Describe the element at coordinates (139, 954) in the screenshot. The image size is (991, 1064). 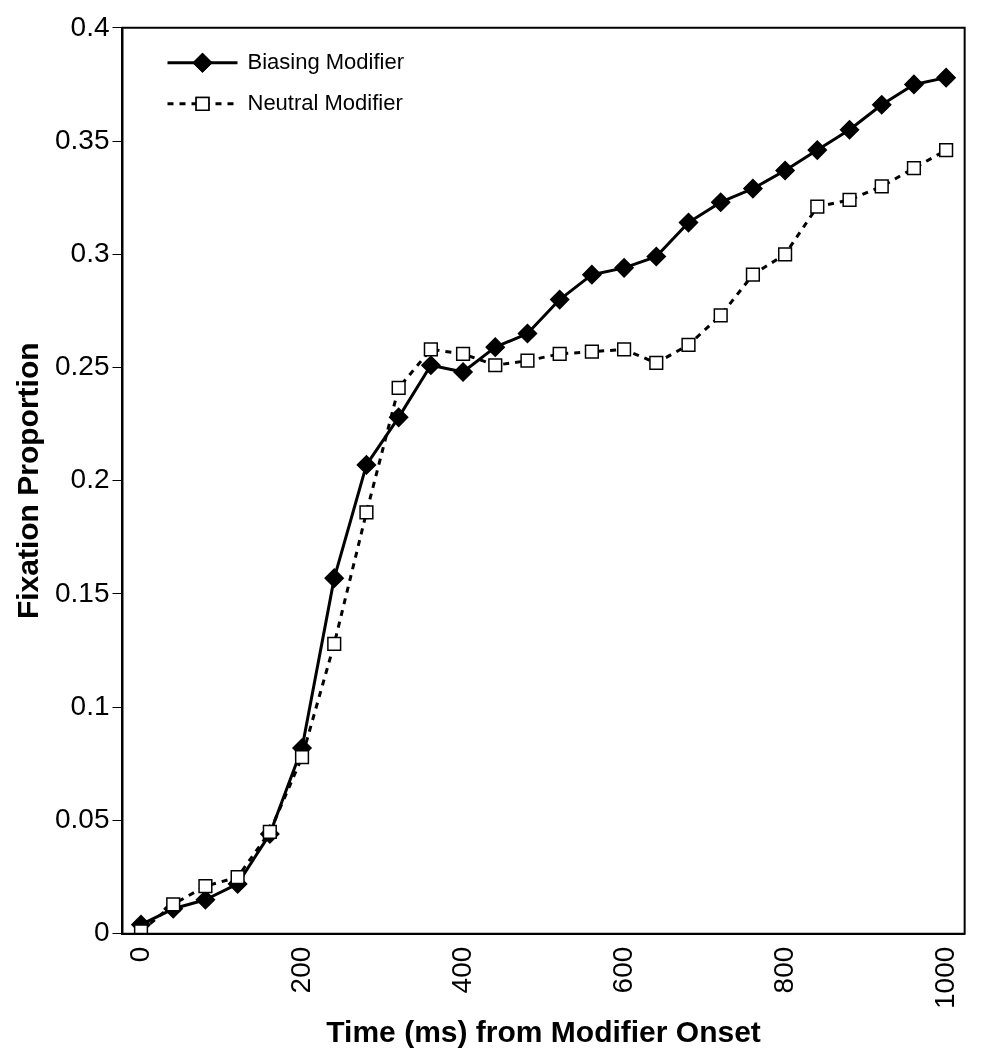
I see `x-tick-label: 0` at that location.